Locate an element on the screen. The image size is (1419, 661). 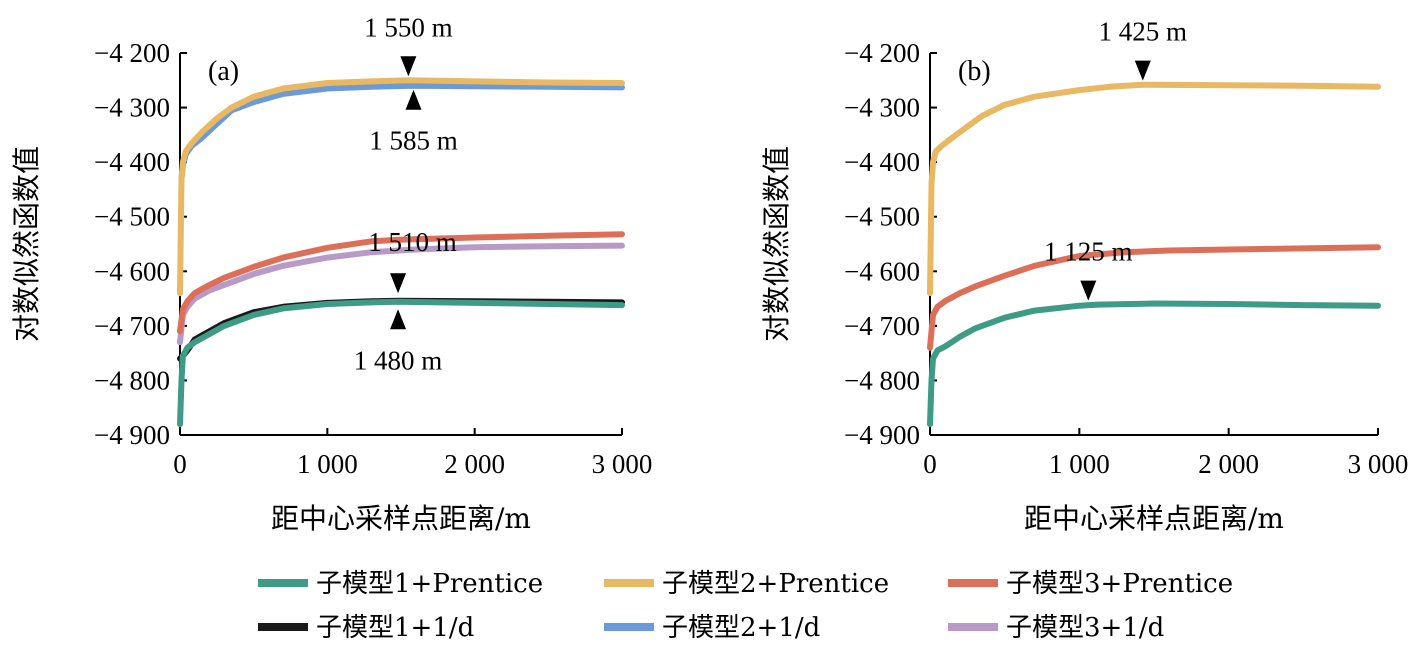
panel-label: (b) is located at coordinates (974, 71).